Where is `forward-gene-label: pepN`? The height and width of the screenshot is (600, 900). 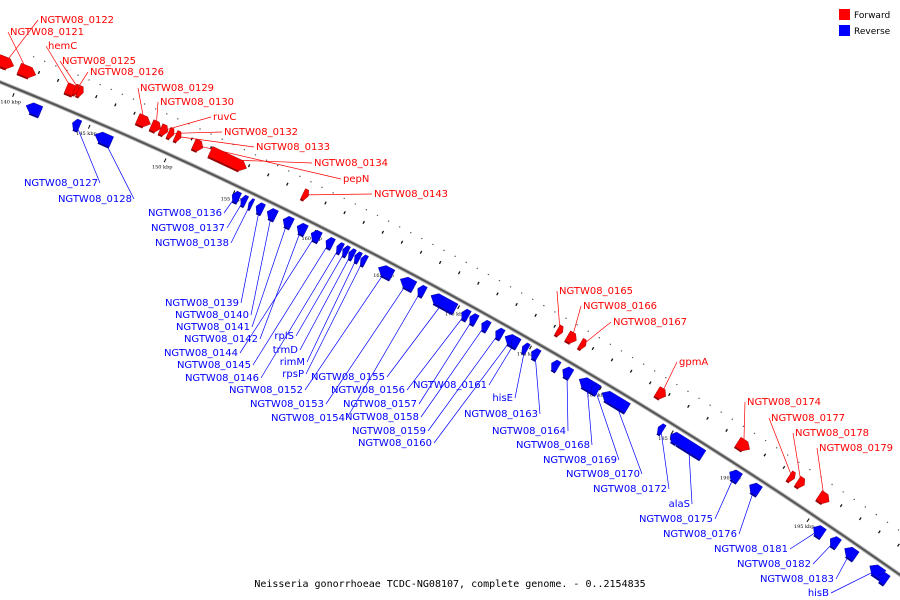 forward-gene-label: pepN is located at coordinates (356, 179).